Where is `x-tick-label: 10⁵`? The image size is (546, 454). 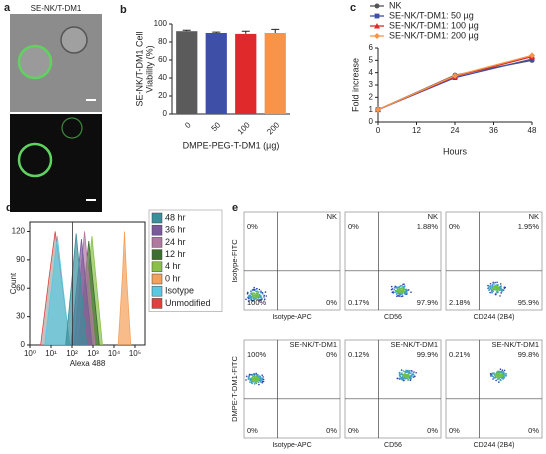
x-tick-label: 10⁵ is located at coordinates (135, 353).